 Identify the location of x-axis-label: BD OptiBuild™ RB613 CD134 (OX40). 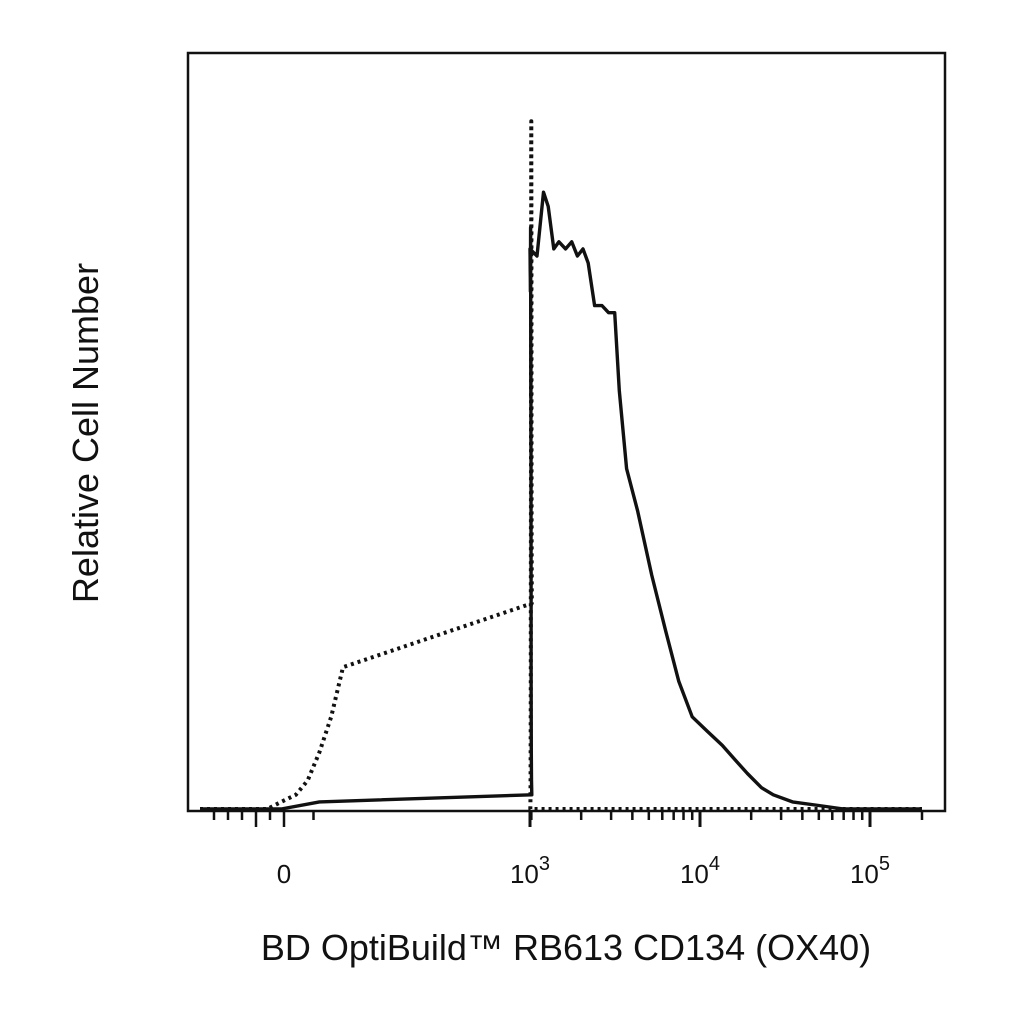
(566, 947).